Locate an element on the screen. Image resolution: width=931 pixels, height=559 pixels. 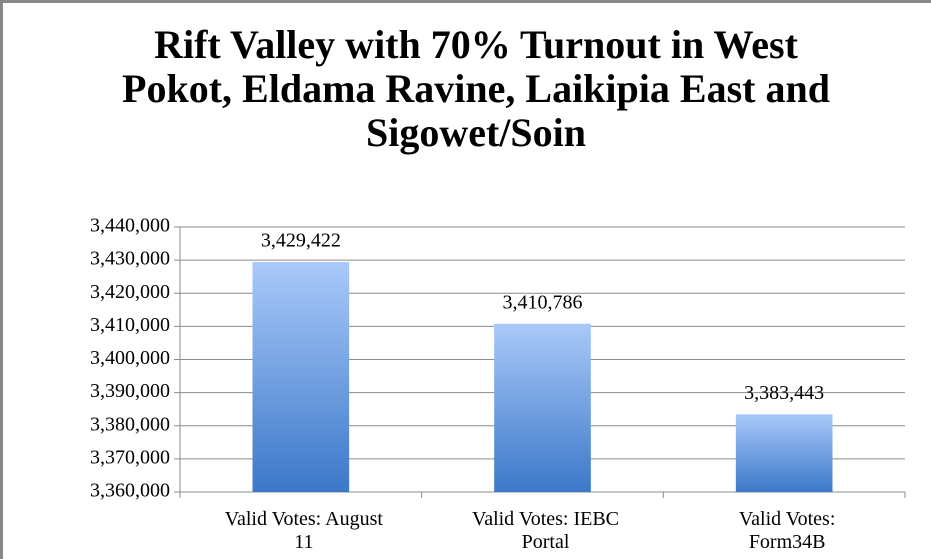
y-tick-label: 3,400,000 is located at coordinates (130, 358).